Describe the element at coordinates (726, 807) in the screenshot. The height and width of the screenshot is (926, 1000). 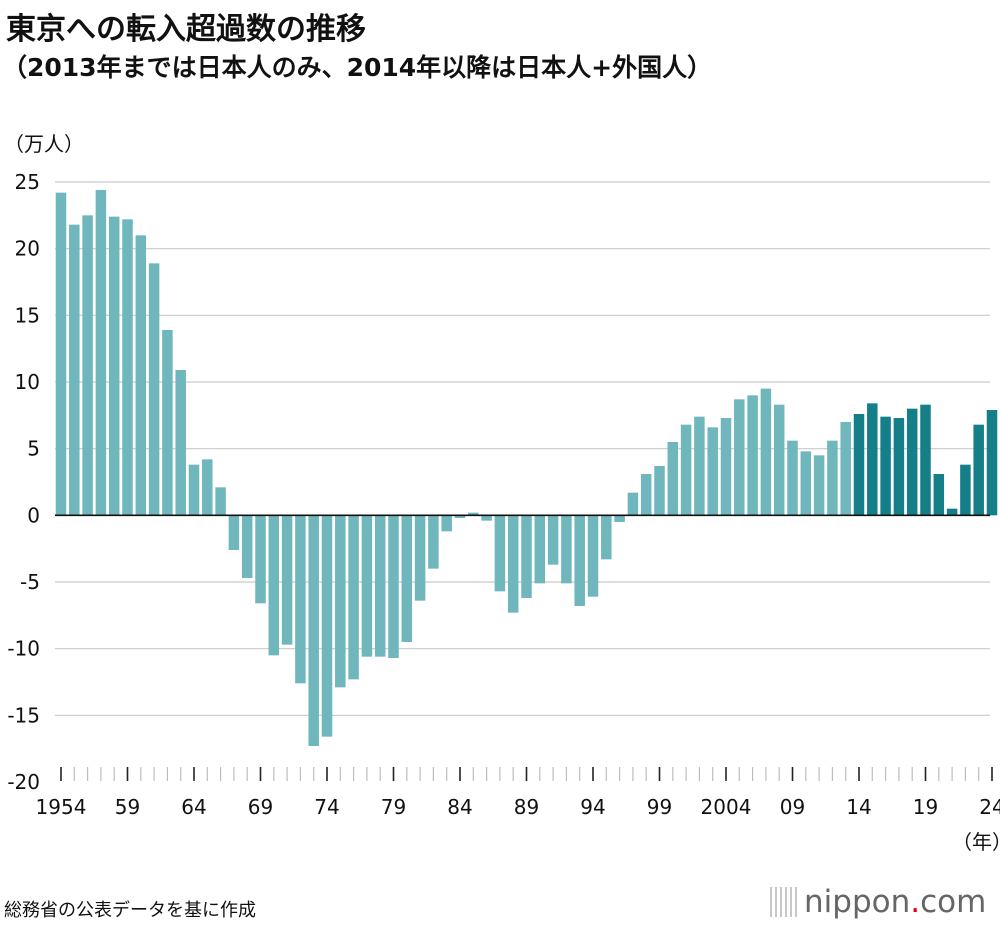
I see `x-tick-label: 2004` at that location.